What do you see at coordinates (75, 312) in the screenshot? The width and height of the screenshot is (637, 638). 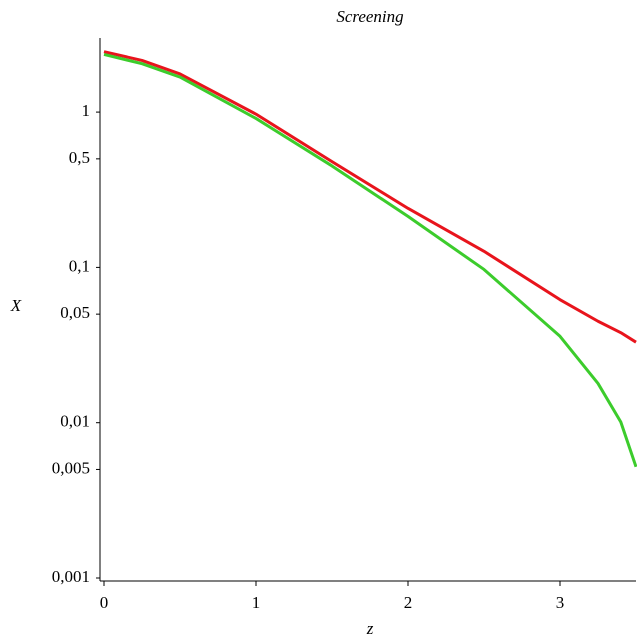 I see `y-tick-label: 0,05` at bounding box center [75, 312].